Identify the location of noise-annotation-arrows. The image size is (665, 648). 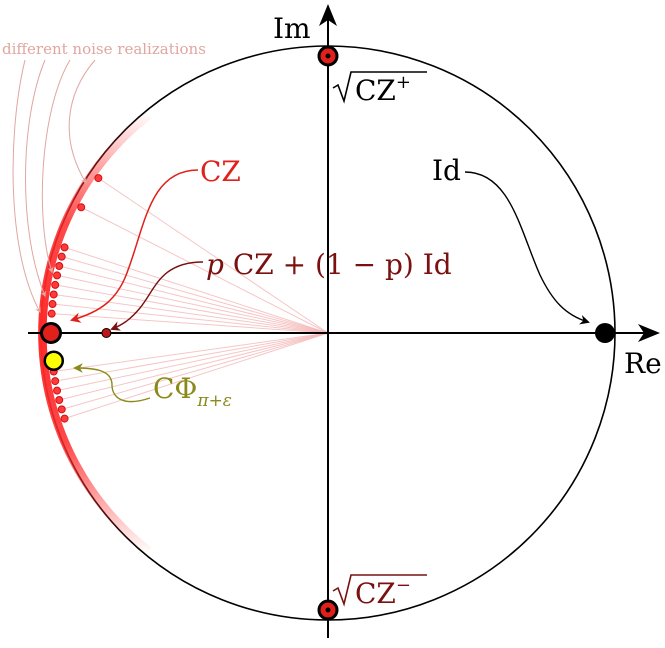
(54, 186).